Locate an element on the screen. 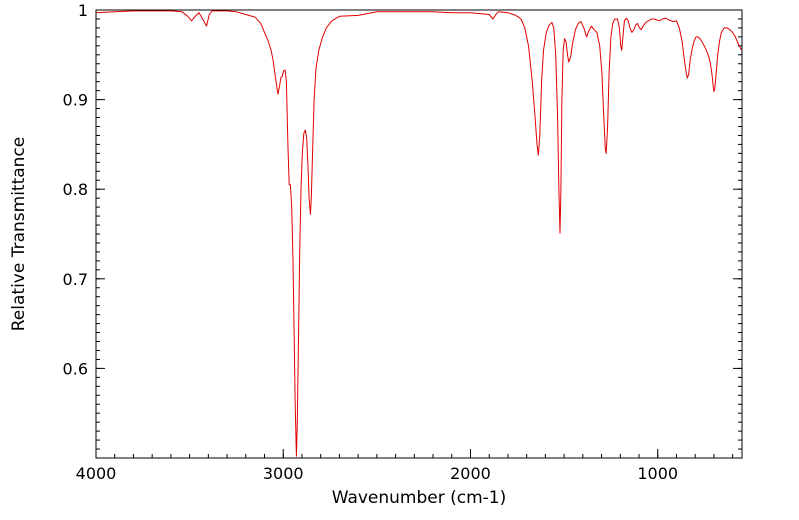  y-tick-label: 0.8 is located at coordinates (75, 189).